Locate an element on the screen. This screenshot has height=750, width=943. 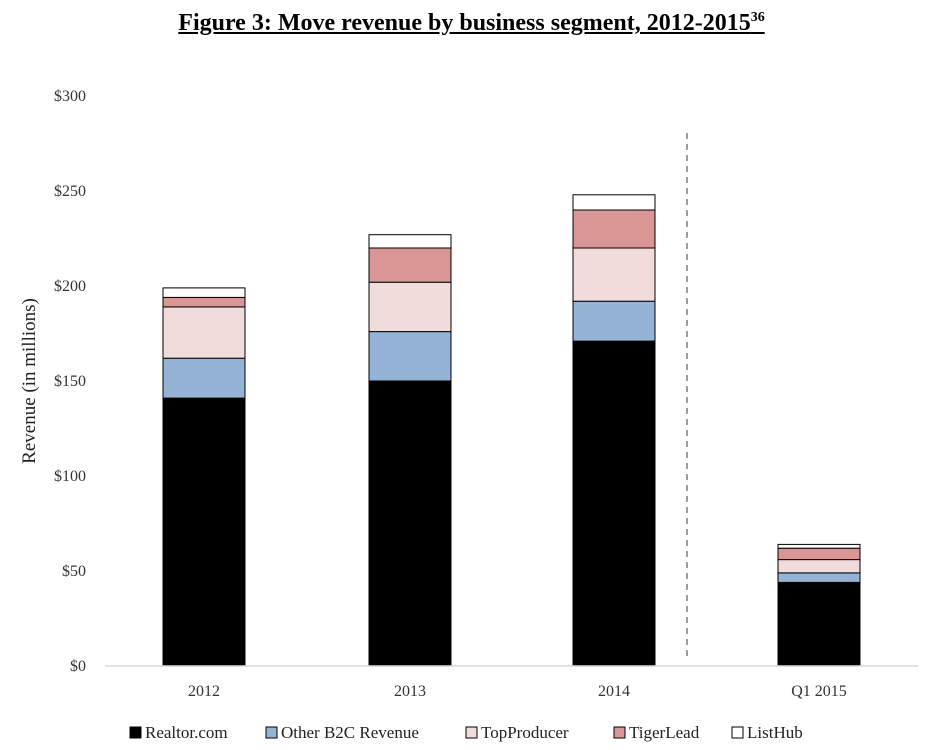
x-tick-label: Q1 2015 is located at coordinates (819, 691).